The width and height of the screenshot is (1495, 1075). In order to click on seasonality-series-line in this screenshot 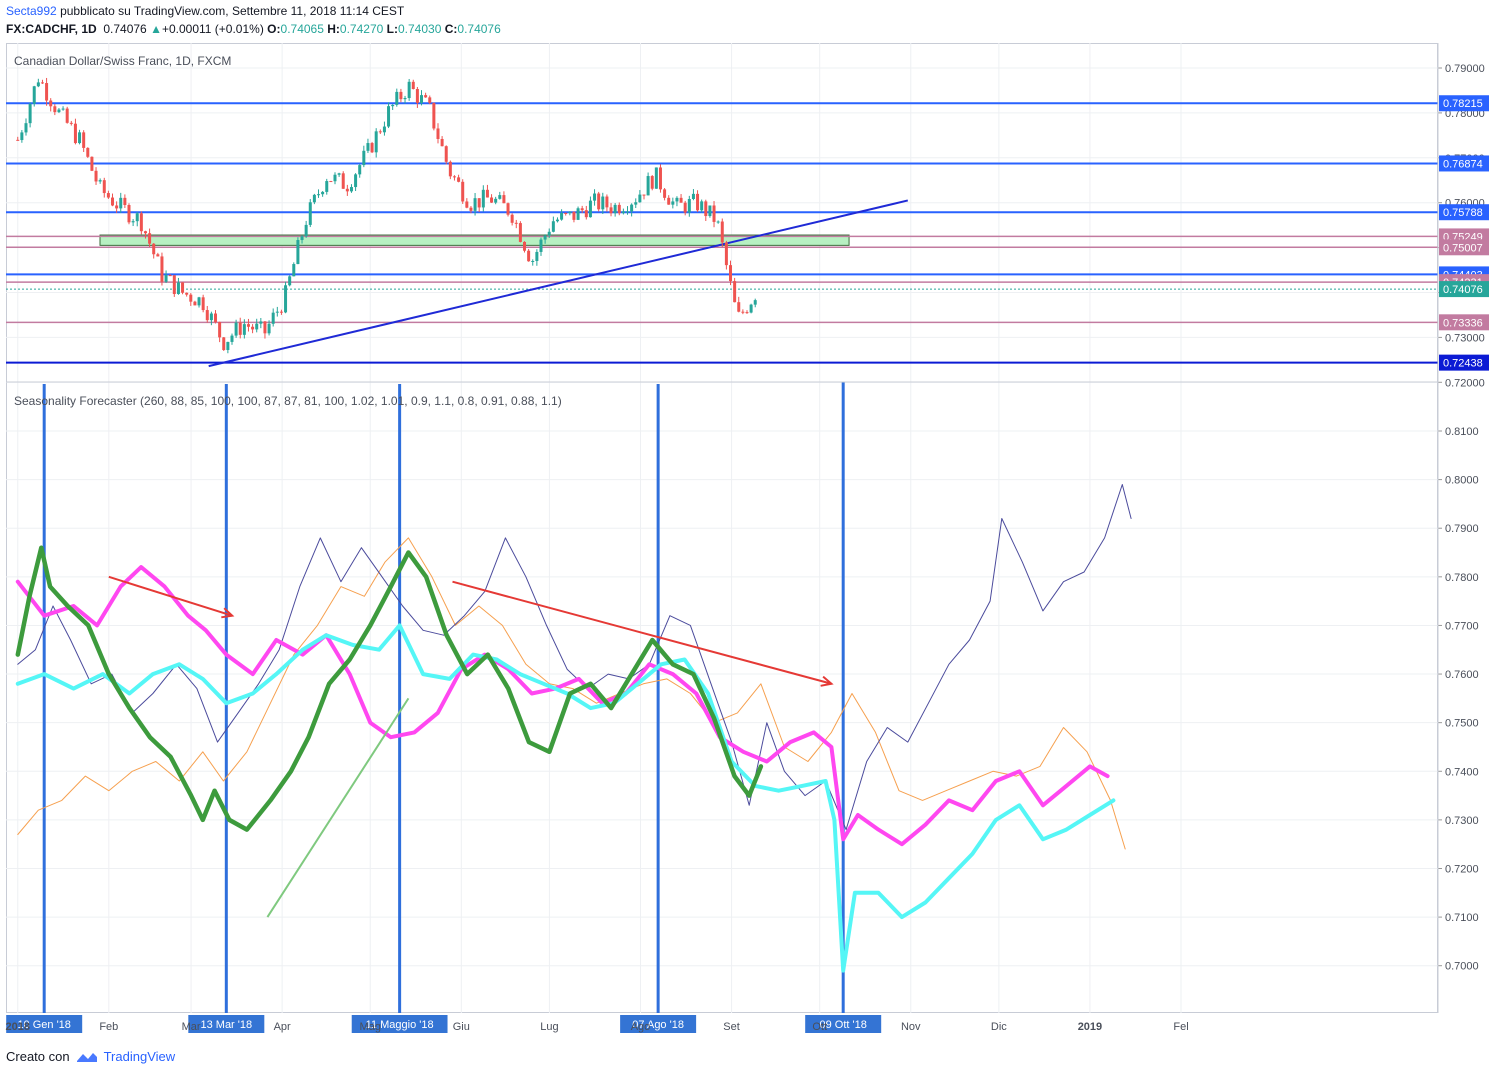, I will do `click(389, 688)`.